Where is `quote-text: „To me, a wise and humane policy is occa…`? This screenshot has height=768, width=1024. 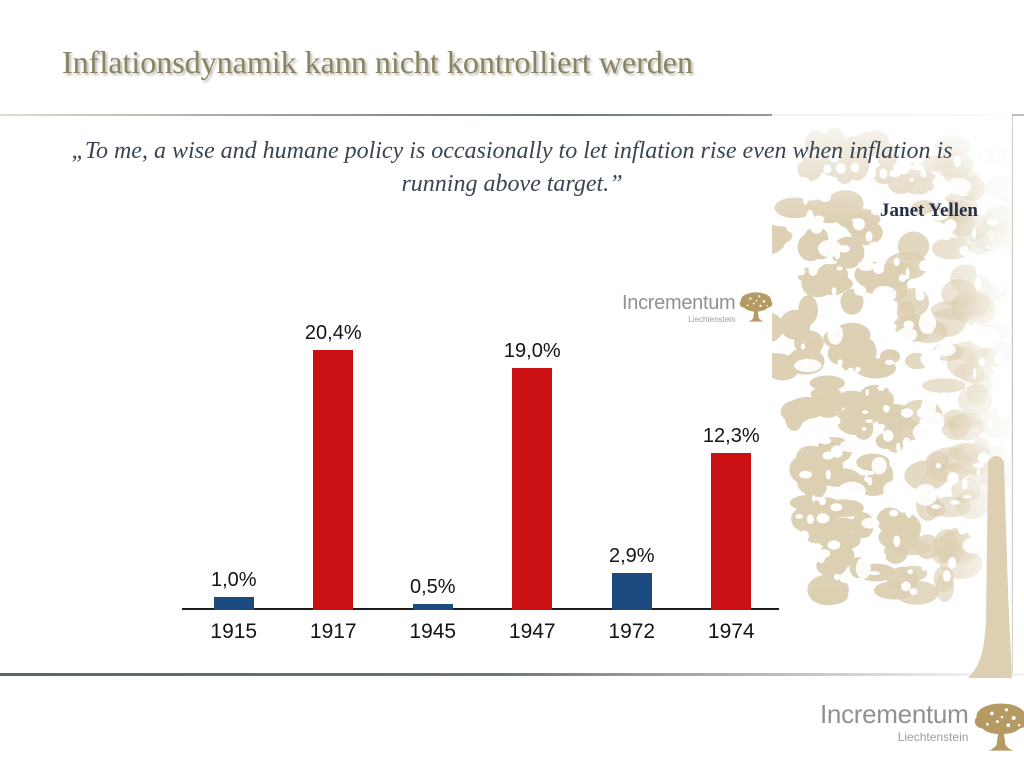
quote-text: „To me, a wise and humane policy is occa… is located at coordinates (512, 167).